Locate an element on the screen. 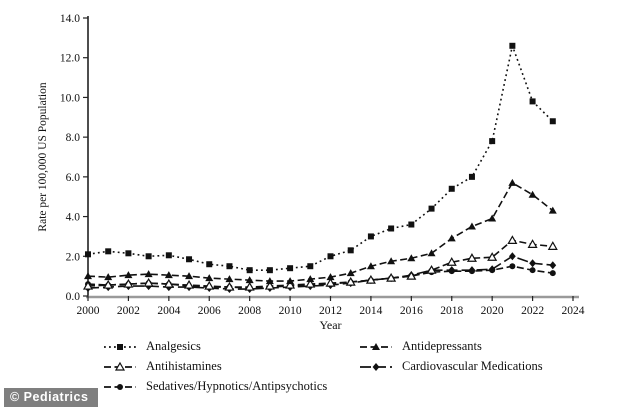  x-axis-title: Year is located at coordinates (330, 325).